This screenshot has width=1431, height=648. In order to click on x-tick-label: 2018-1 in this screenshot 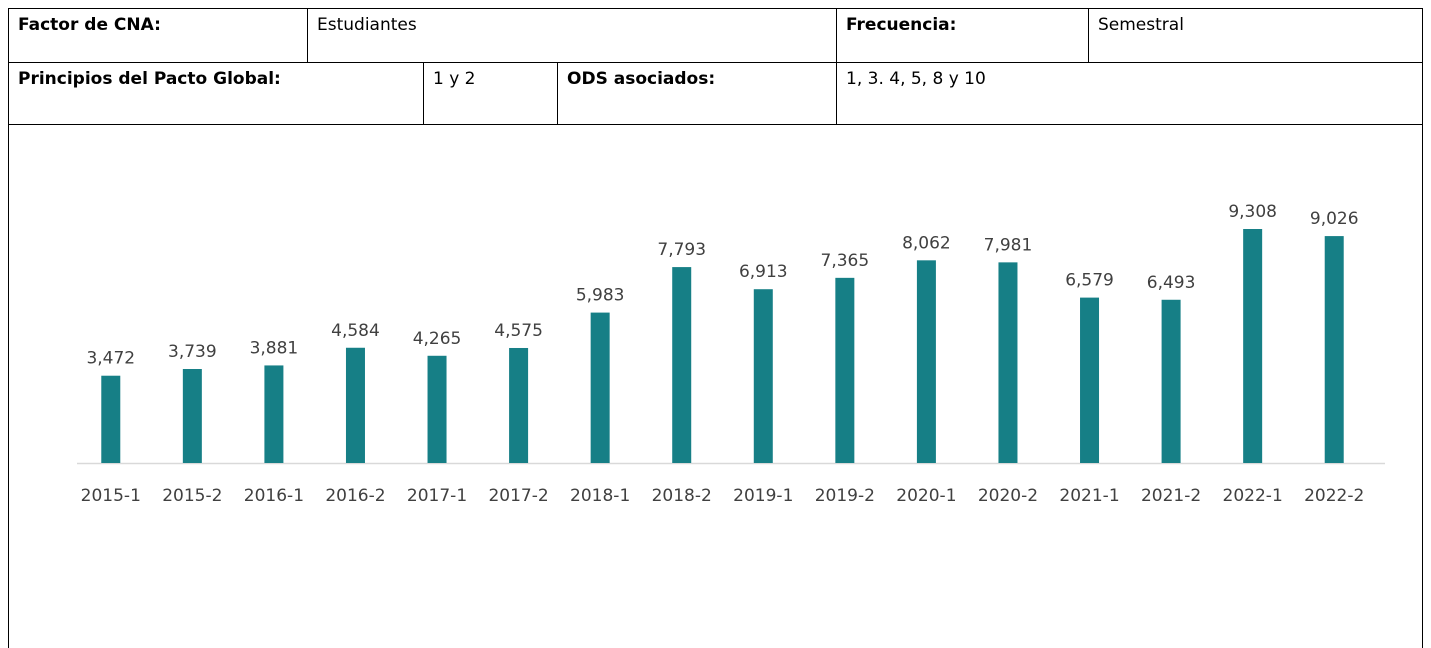, I will do `click(600, 496)`.